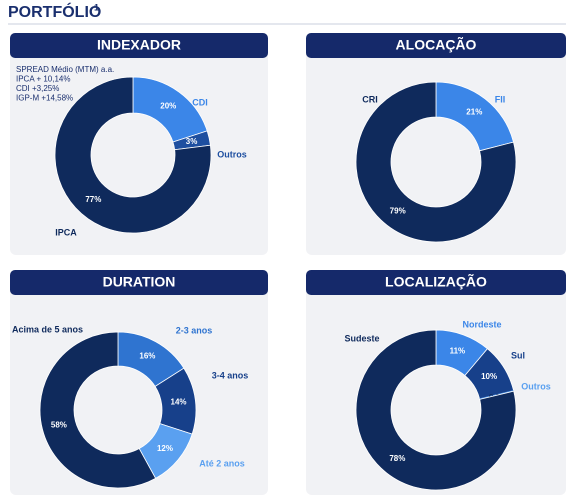 This screenshot has height=504, width=574. What do you see at coordinates (200, 102) in the screenshot?
I see `category-label: CDI` at bounding box center [200, 102].